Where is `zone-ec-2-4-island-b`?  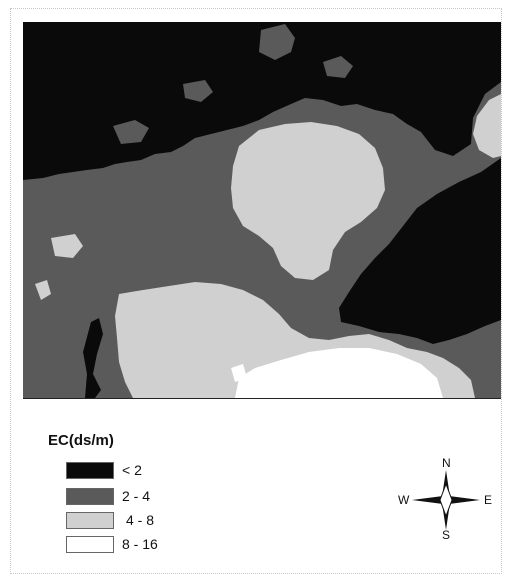
zone-ec-2-4-island-b is located at coordinates (338, 67).